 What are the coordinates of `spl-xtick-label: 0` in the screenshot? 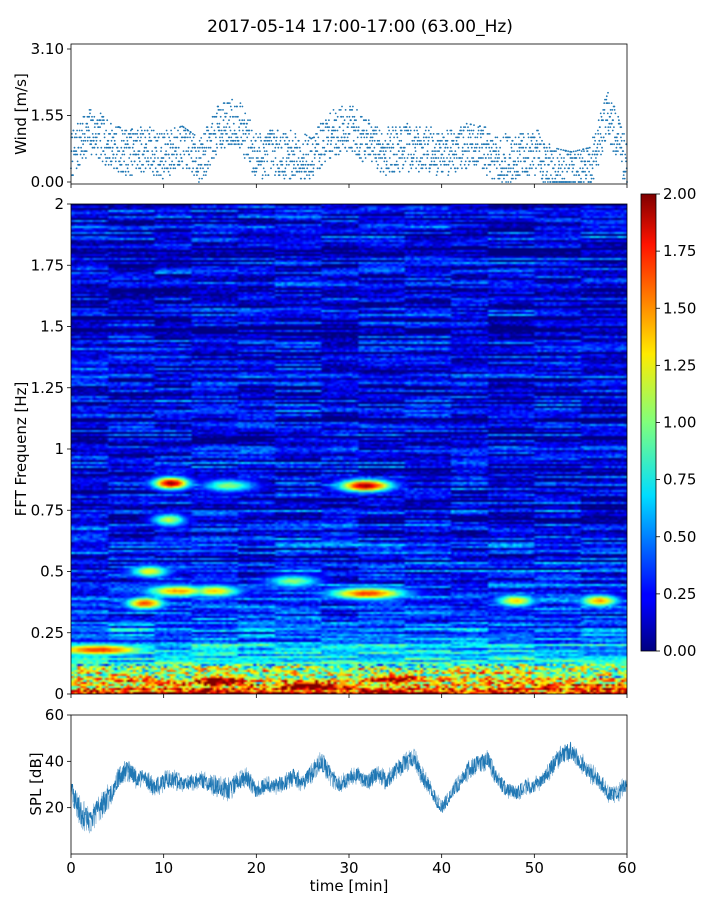 It's located at (71, 868).